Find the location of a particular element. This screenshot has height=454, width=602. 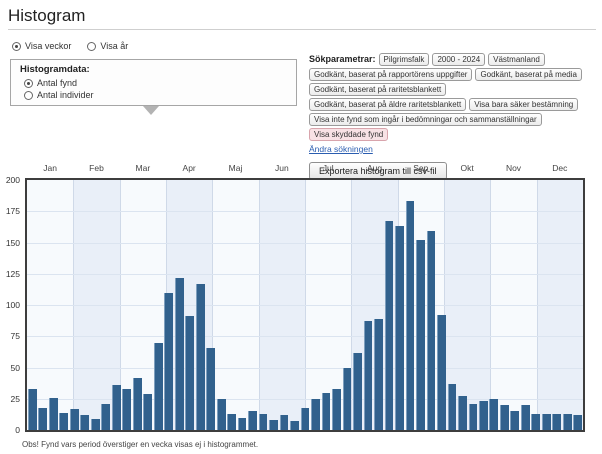

month-label: Feb is located at coordinates (96, 168).